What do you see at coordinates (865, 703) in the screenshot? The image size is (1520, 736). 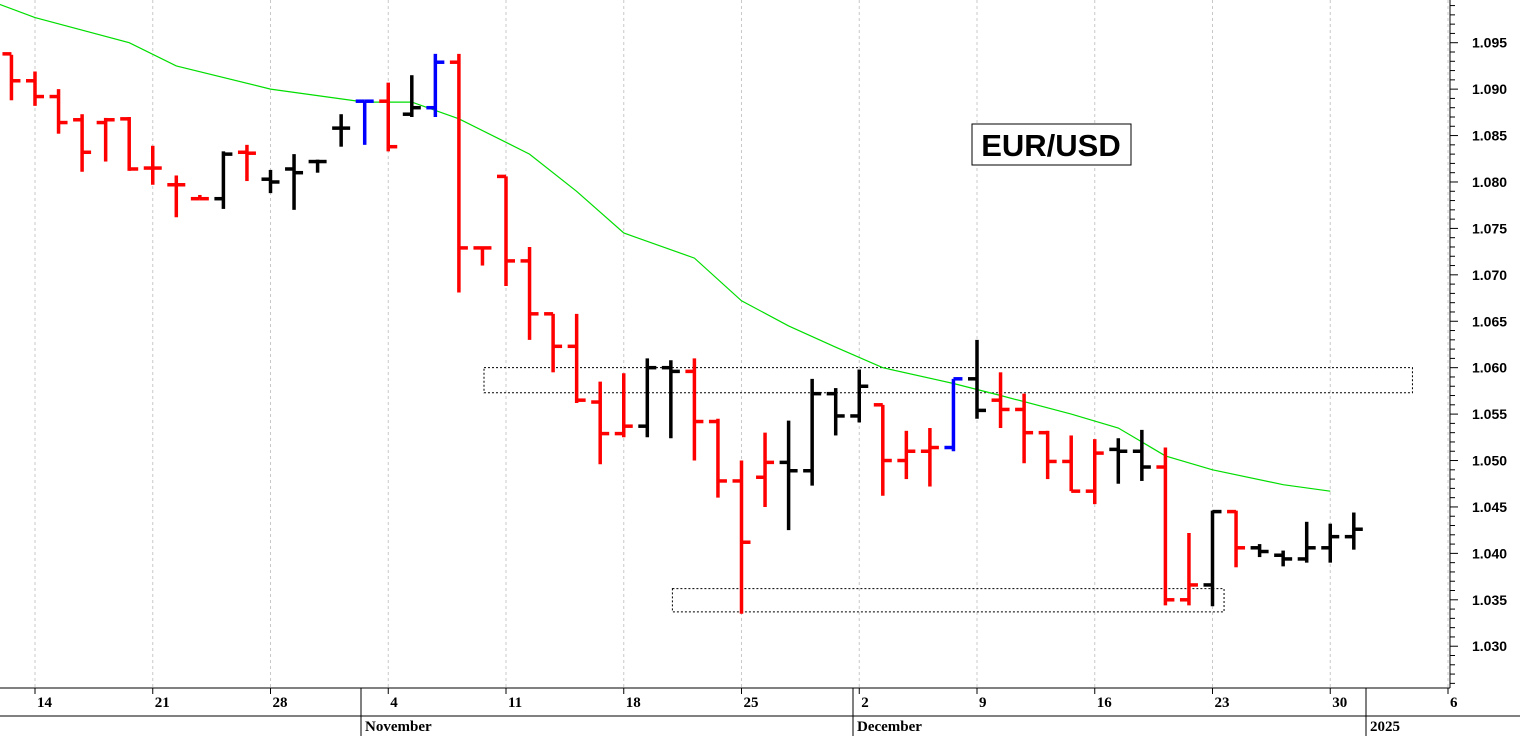 I see `x-tick-label: 2` at bounding box center [865, 703].